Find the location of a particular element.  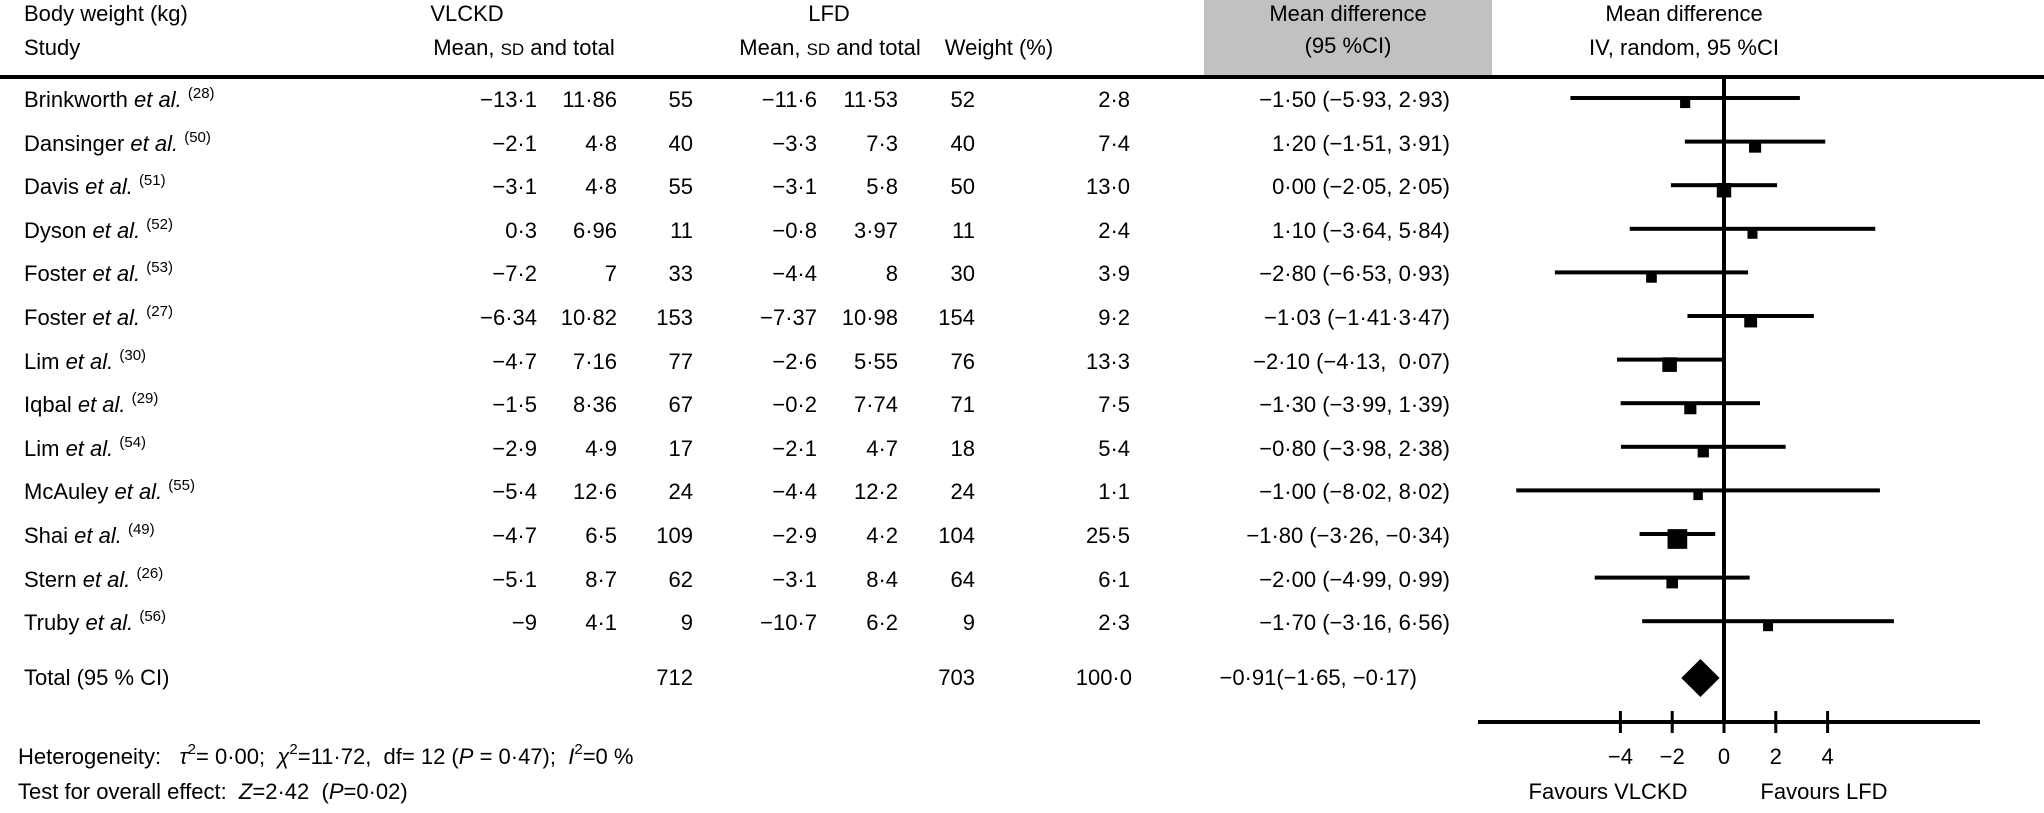

cell-l_mean: −4·4 is located at coordinates (794, 274).